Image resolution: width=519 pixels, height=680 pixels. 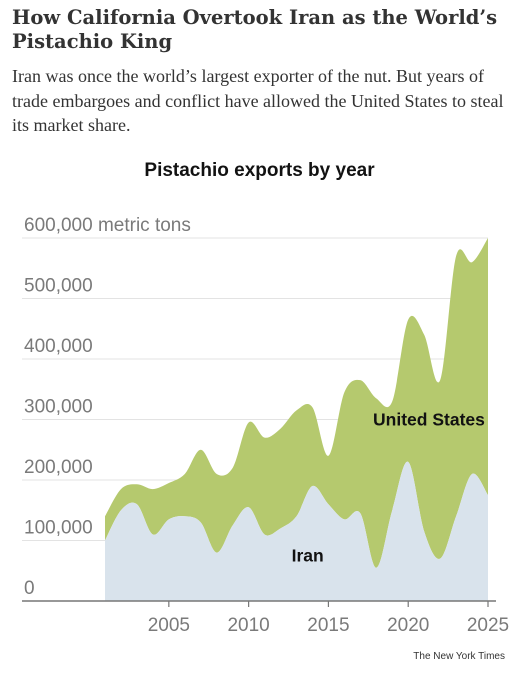 I want to click on chart-title: Pistachio exports by year, so click(x=259, y=170).